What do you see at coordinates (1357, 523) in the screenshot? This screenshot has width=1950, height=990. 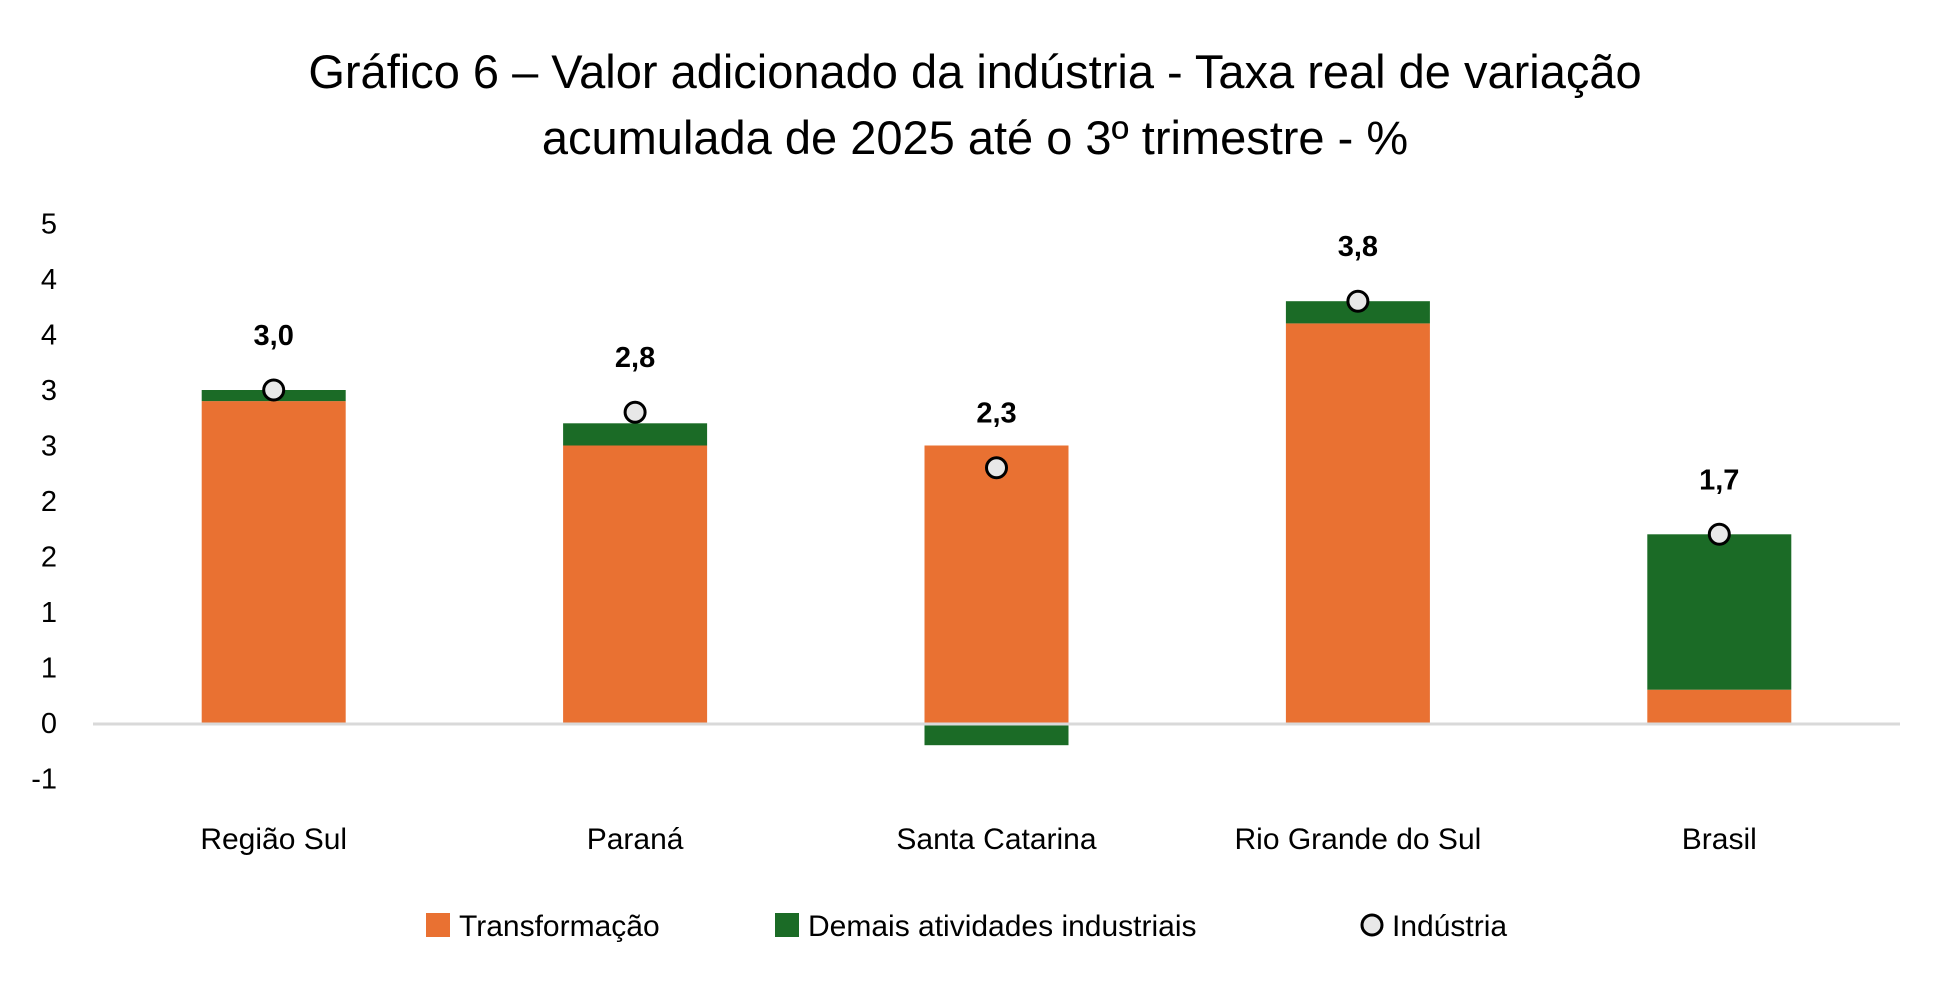 I see `bar-transformacao-rio-grande-do-sul` at bounding box center [1357, 523].